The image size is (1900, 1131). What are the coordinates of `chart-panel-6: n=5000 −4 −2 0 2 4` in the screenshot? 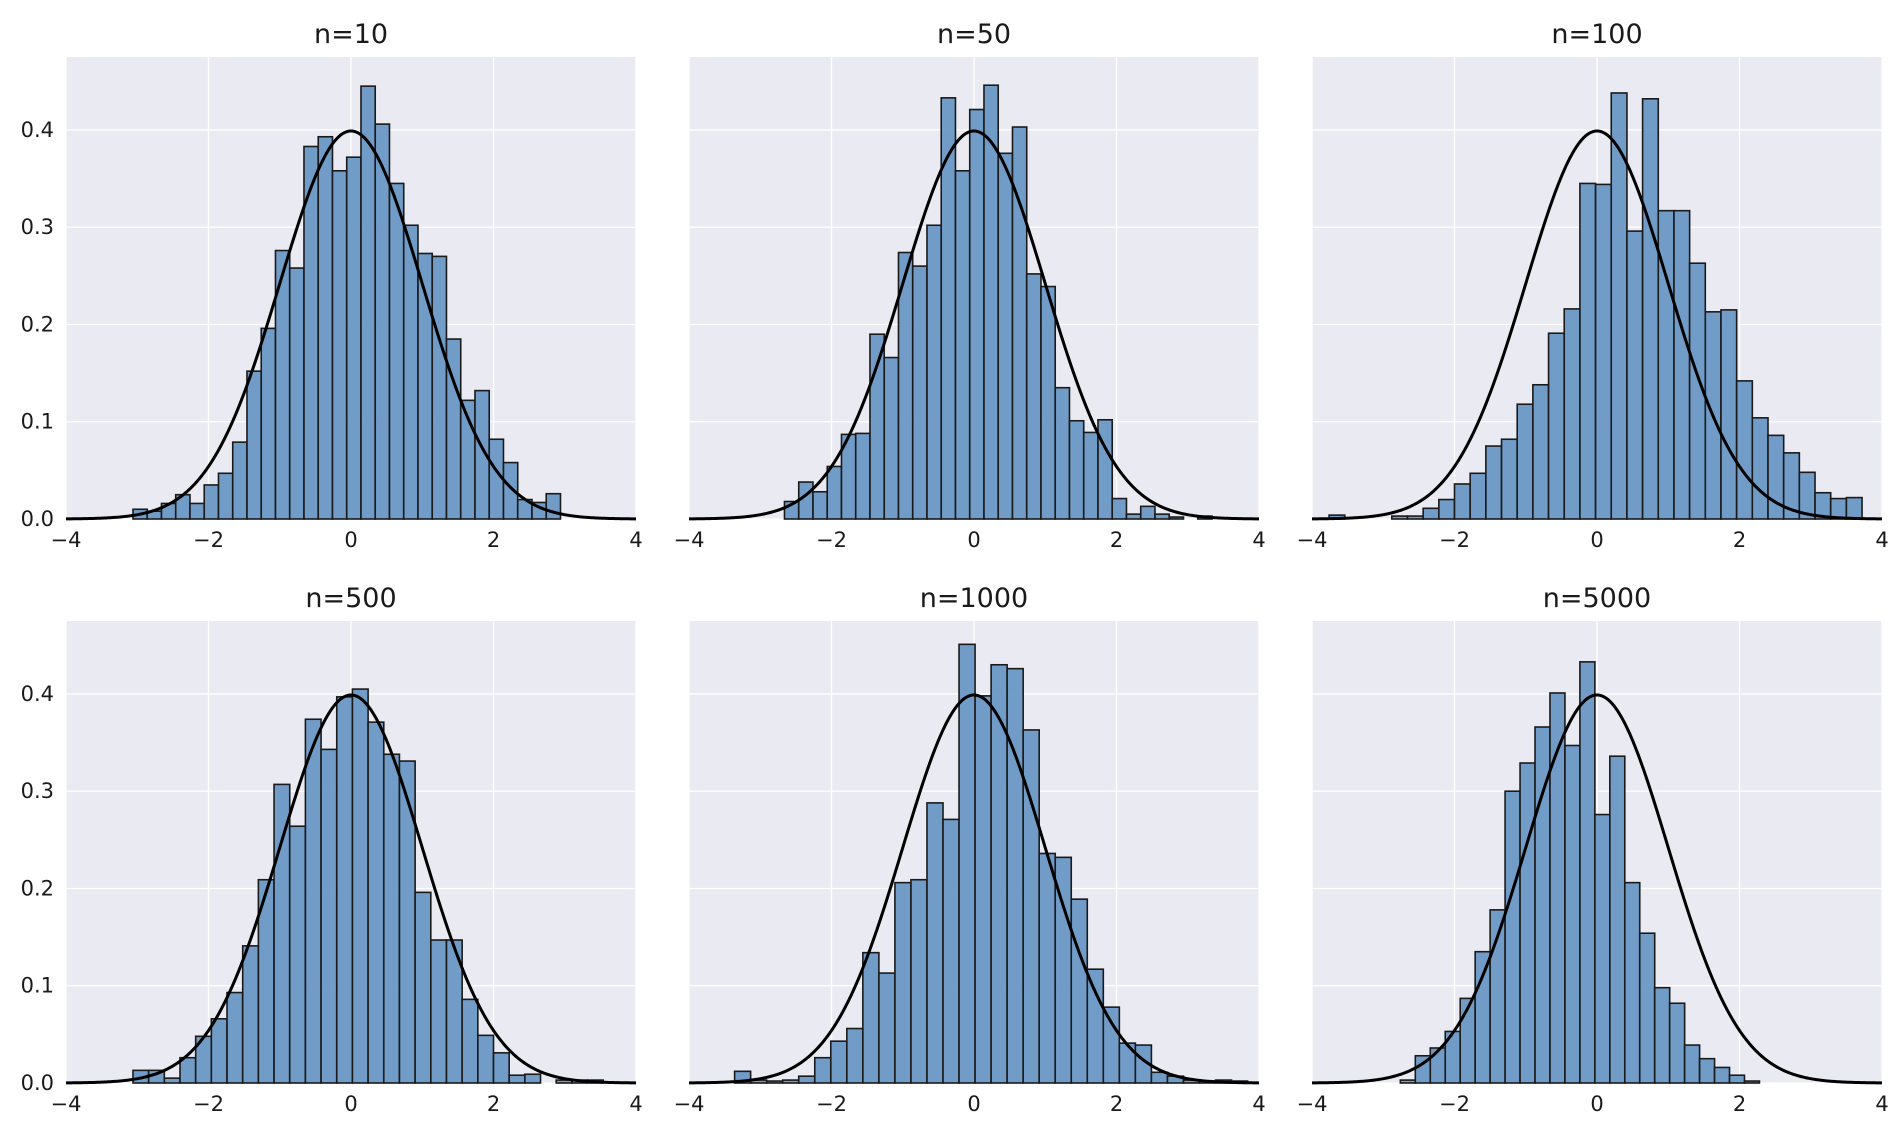 It's located at (1593, 849).